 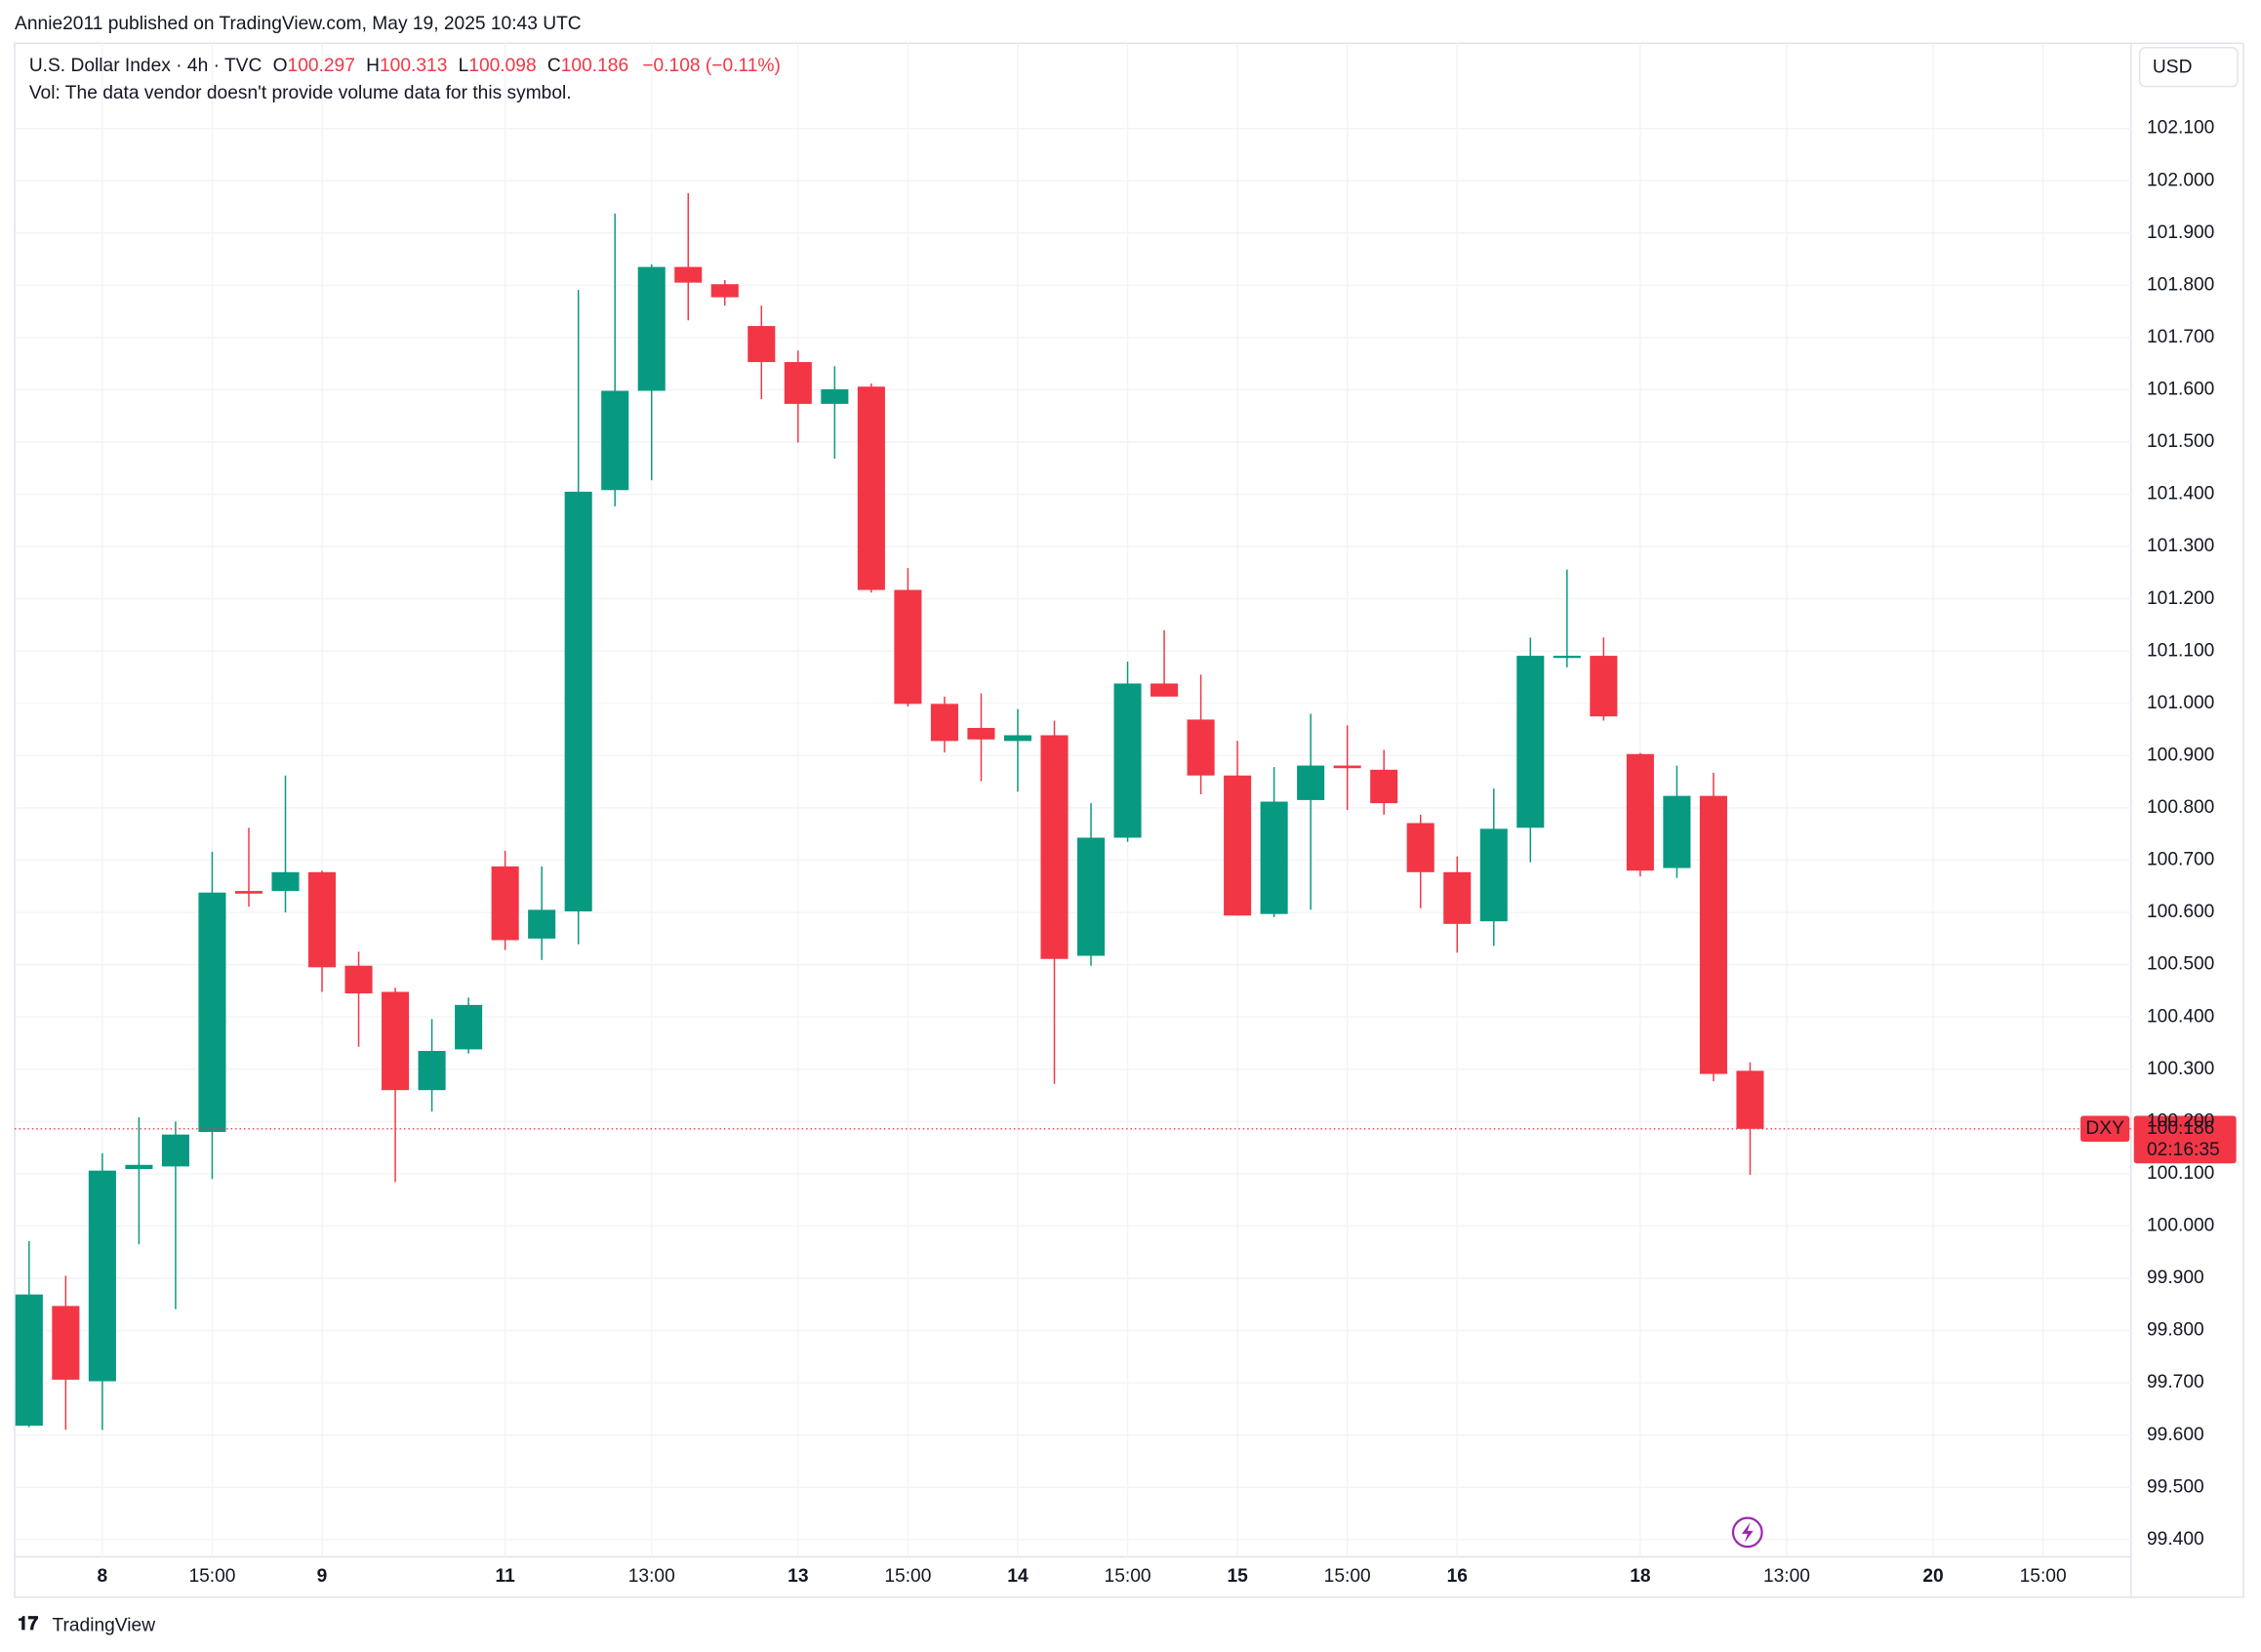 What do you see at coordinates (2180, 337) in the screenshot?
I see `y-tick-label: 101.700` at bounding box center [2180, 337].